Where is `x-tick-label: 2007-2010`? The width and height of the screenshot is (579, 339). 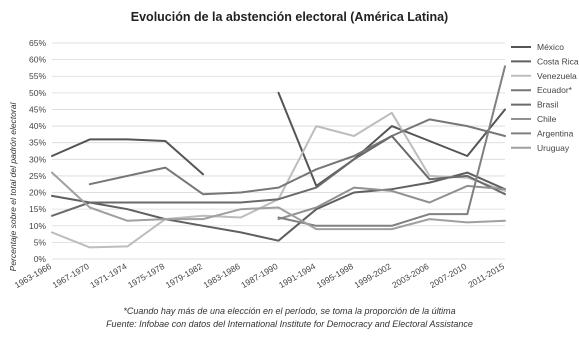
x-tick-label: 2007-2010 is located at coordinates (448, 275).